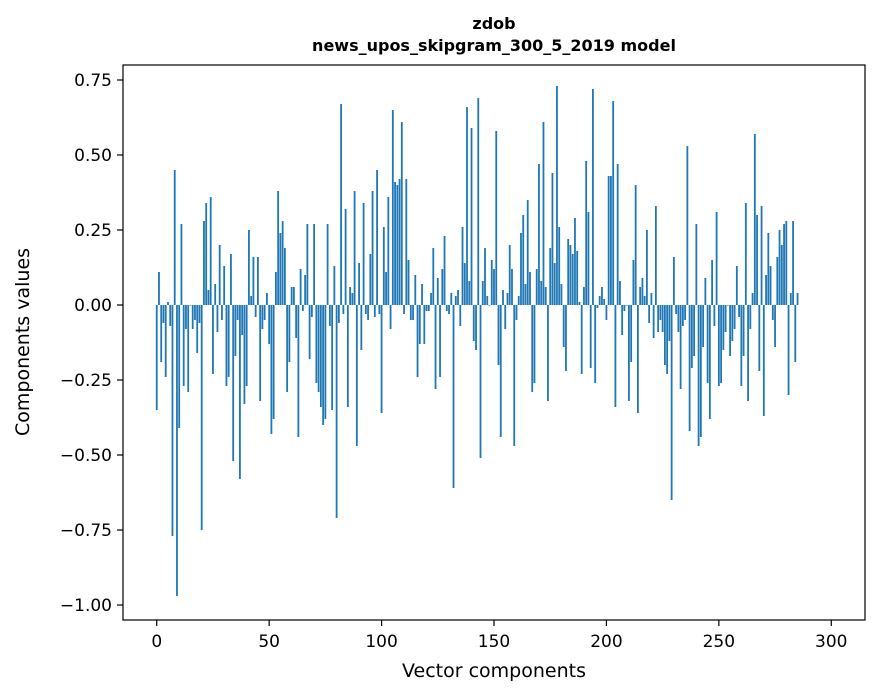 The image size is (880, 696). Describe the element at coordinates (499, 636) in the screenshot. I see `x-axis: 0 50 100 150 200 250 300` at that location.